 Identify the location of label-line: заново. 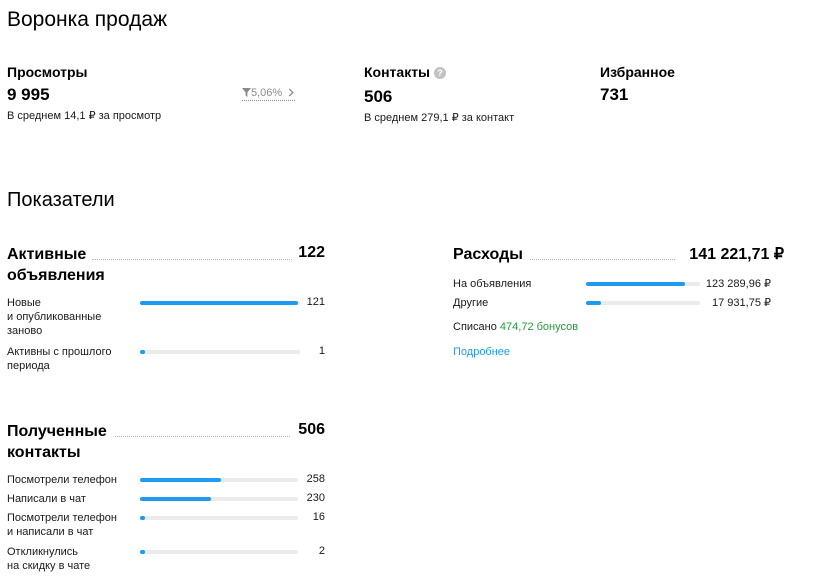
(25, 331).